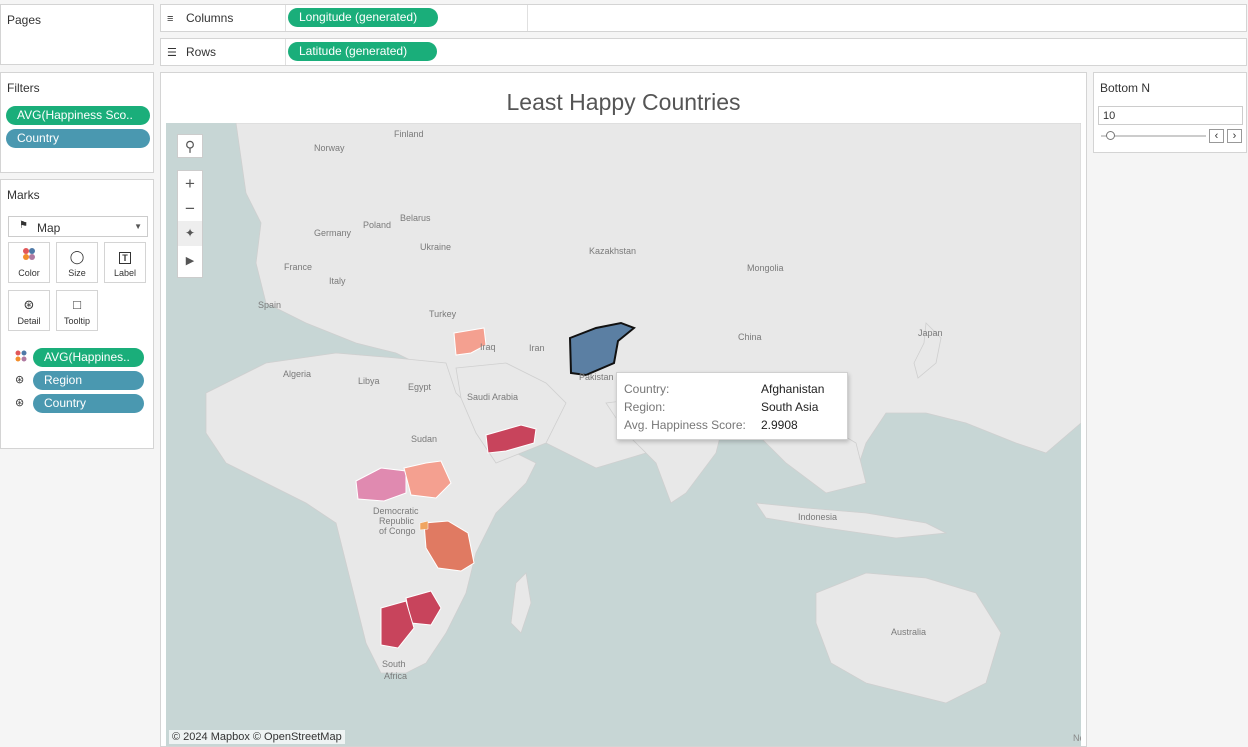 Image resolution: width=1248 pixels, height=747 pixels. What do you see at coordinates (602, 349) in the screenshot?
I see `country-afghanistan` at bounding box center [602, 349].